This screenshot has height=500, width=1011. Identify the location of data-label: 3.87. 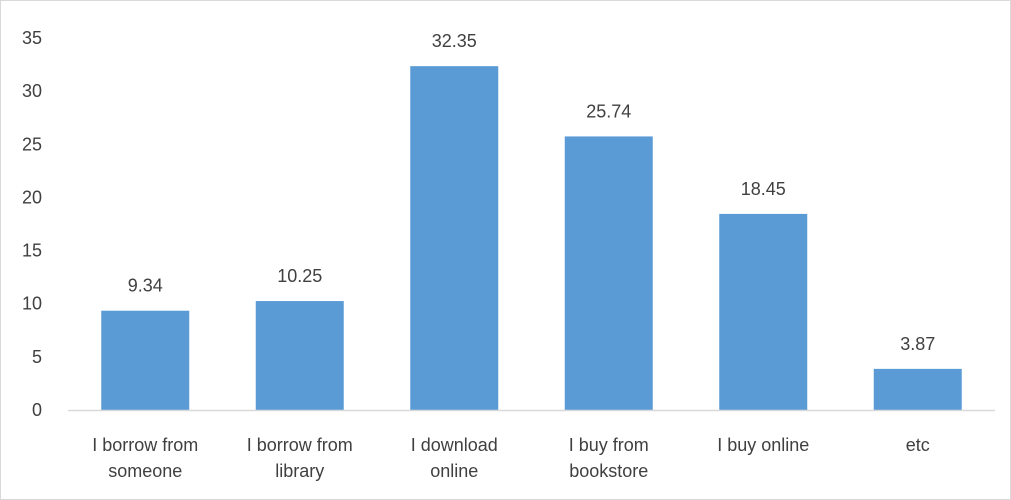
(917, 344).